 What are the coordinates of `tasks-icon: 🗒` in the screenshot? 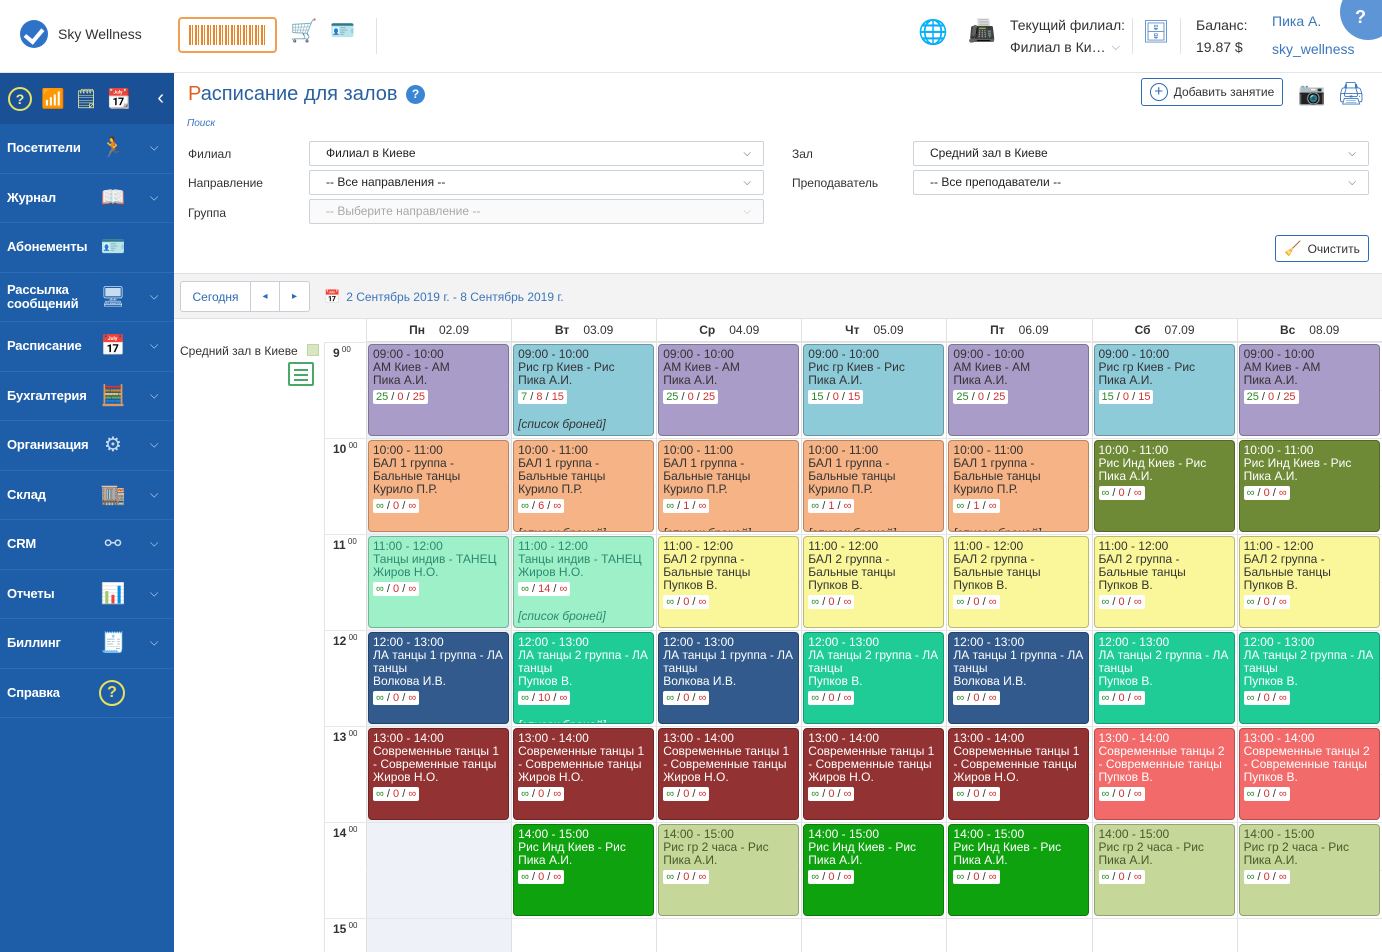 It's located at (86, 99).